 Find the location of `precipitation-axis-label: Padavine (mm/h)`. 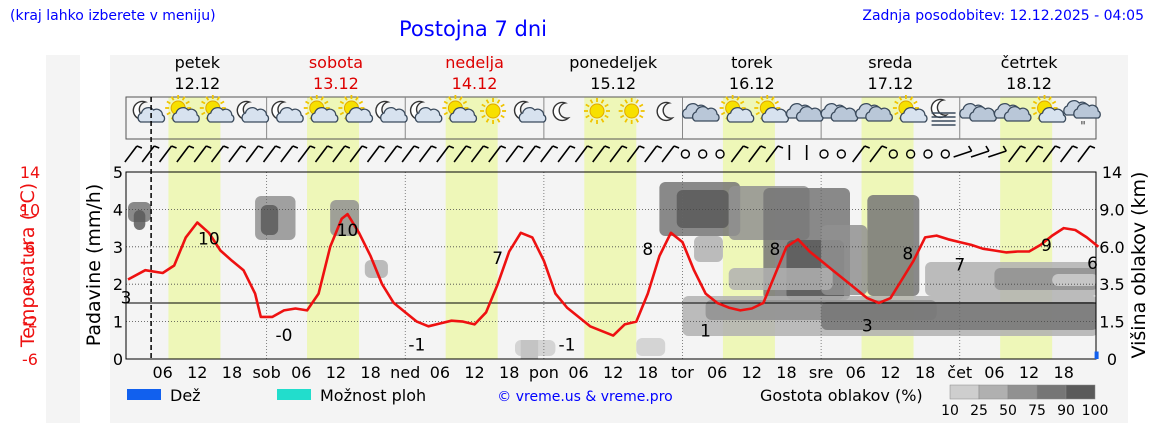

precipitation-axis-label: Padavine (mm/h) is located at coordinates (94, 265).